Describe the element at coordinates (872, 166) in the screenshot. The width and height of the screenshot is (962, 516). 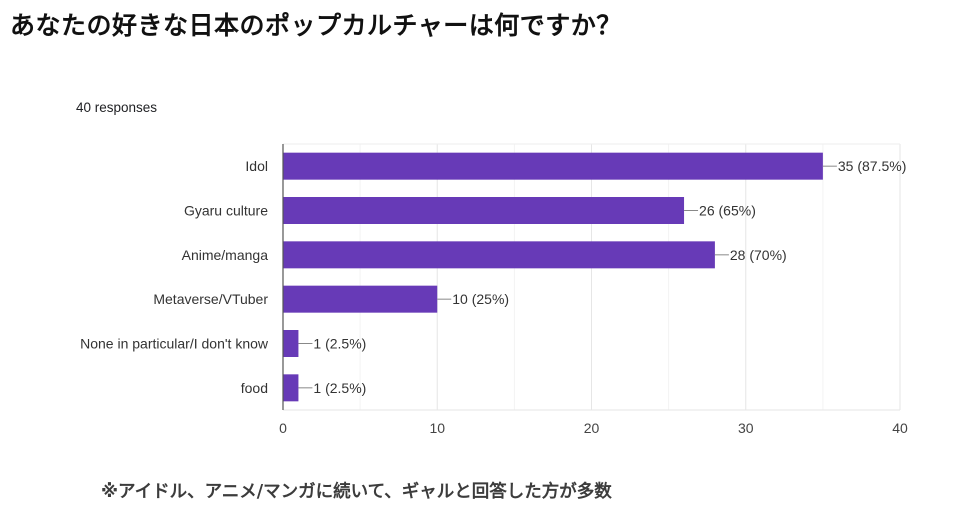
I see `data-label: 35 (87.5%)` at that location.